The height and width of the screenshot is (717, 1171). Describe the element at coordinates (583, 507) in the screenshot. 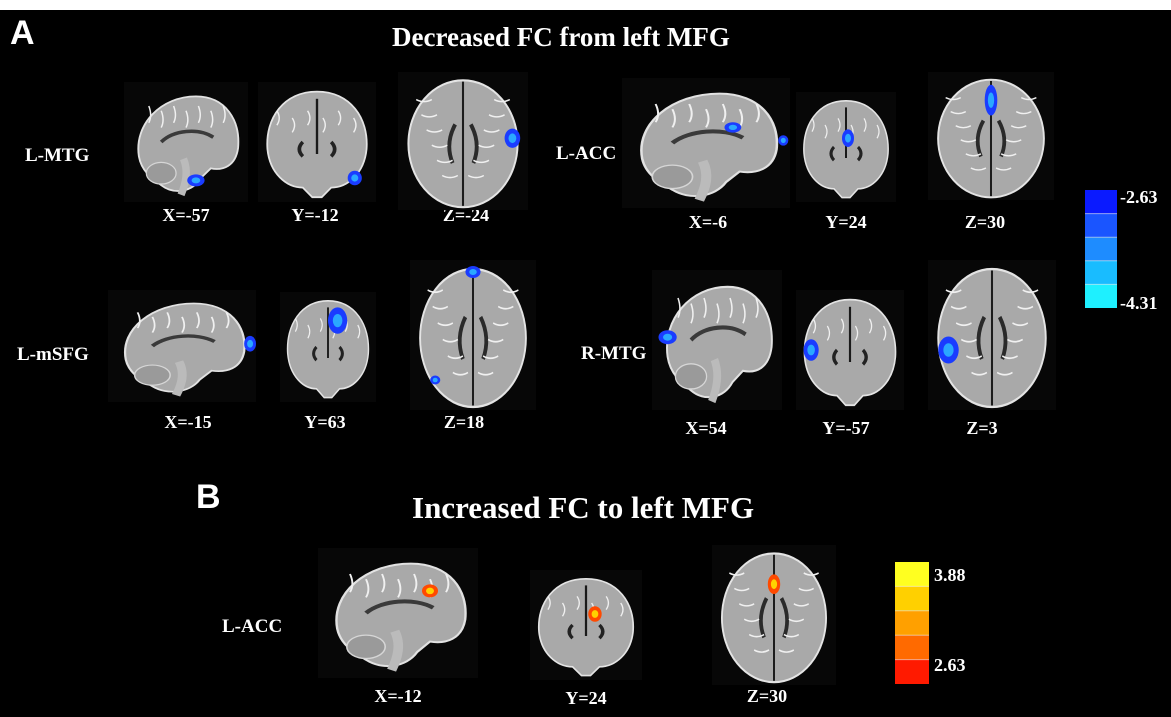

I see `panel-b-title: Increased FC to left MFG` at that location.